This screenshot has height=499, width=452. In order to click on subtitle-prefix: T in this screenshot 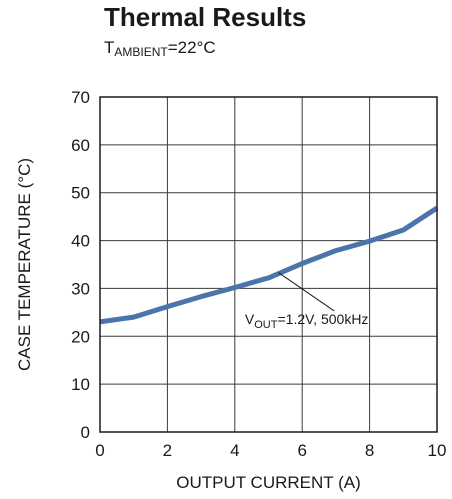, I will do `click(109, 47)`.